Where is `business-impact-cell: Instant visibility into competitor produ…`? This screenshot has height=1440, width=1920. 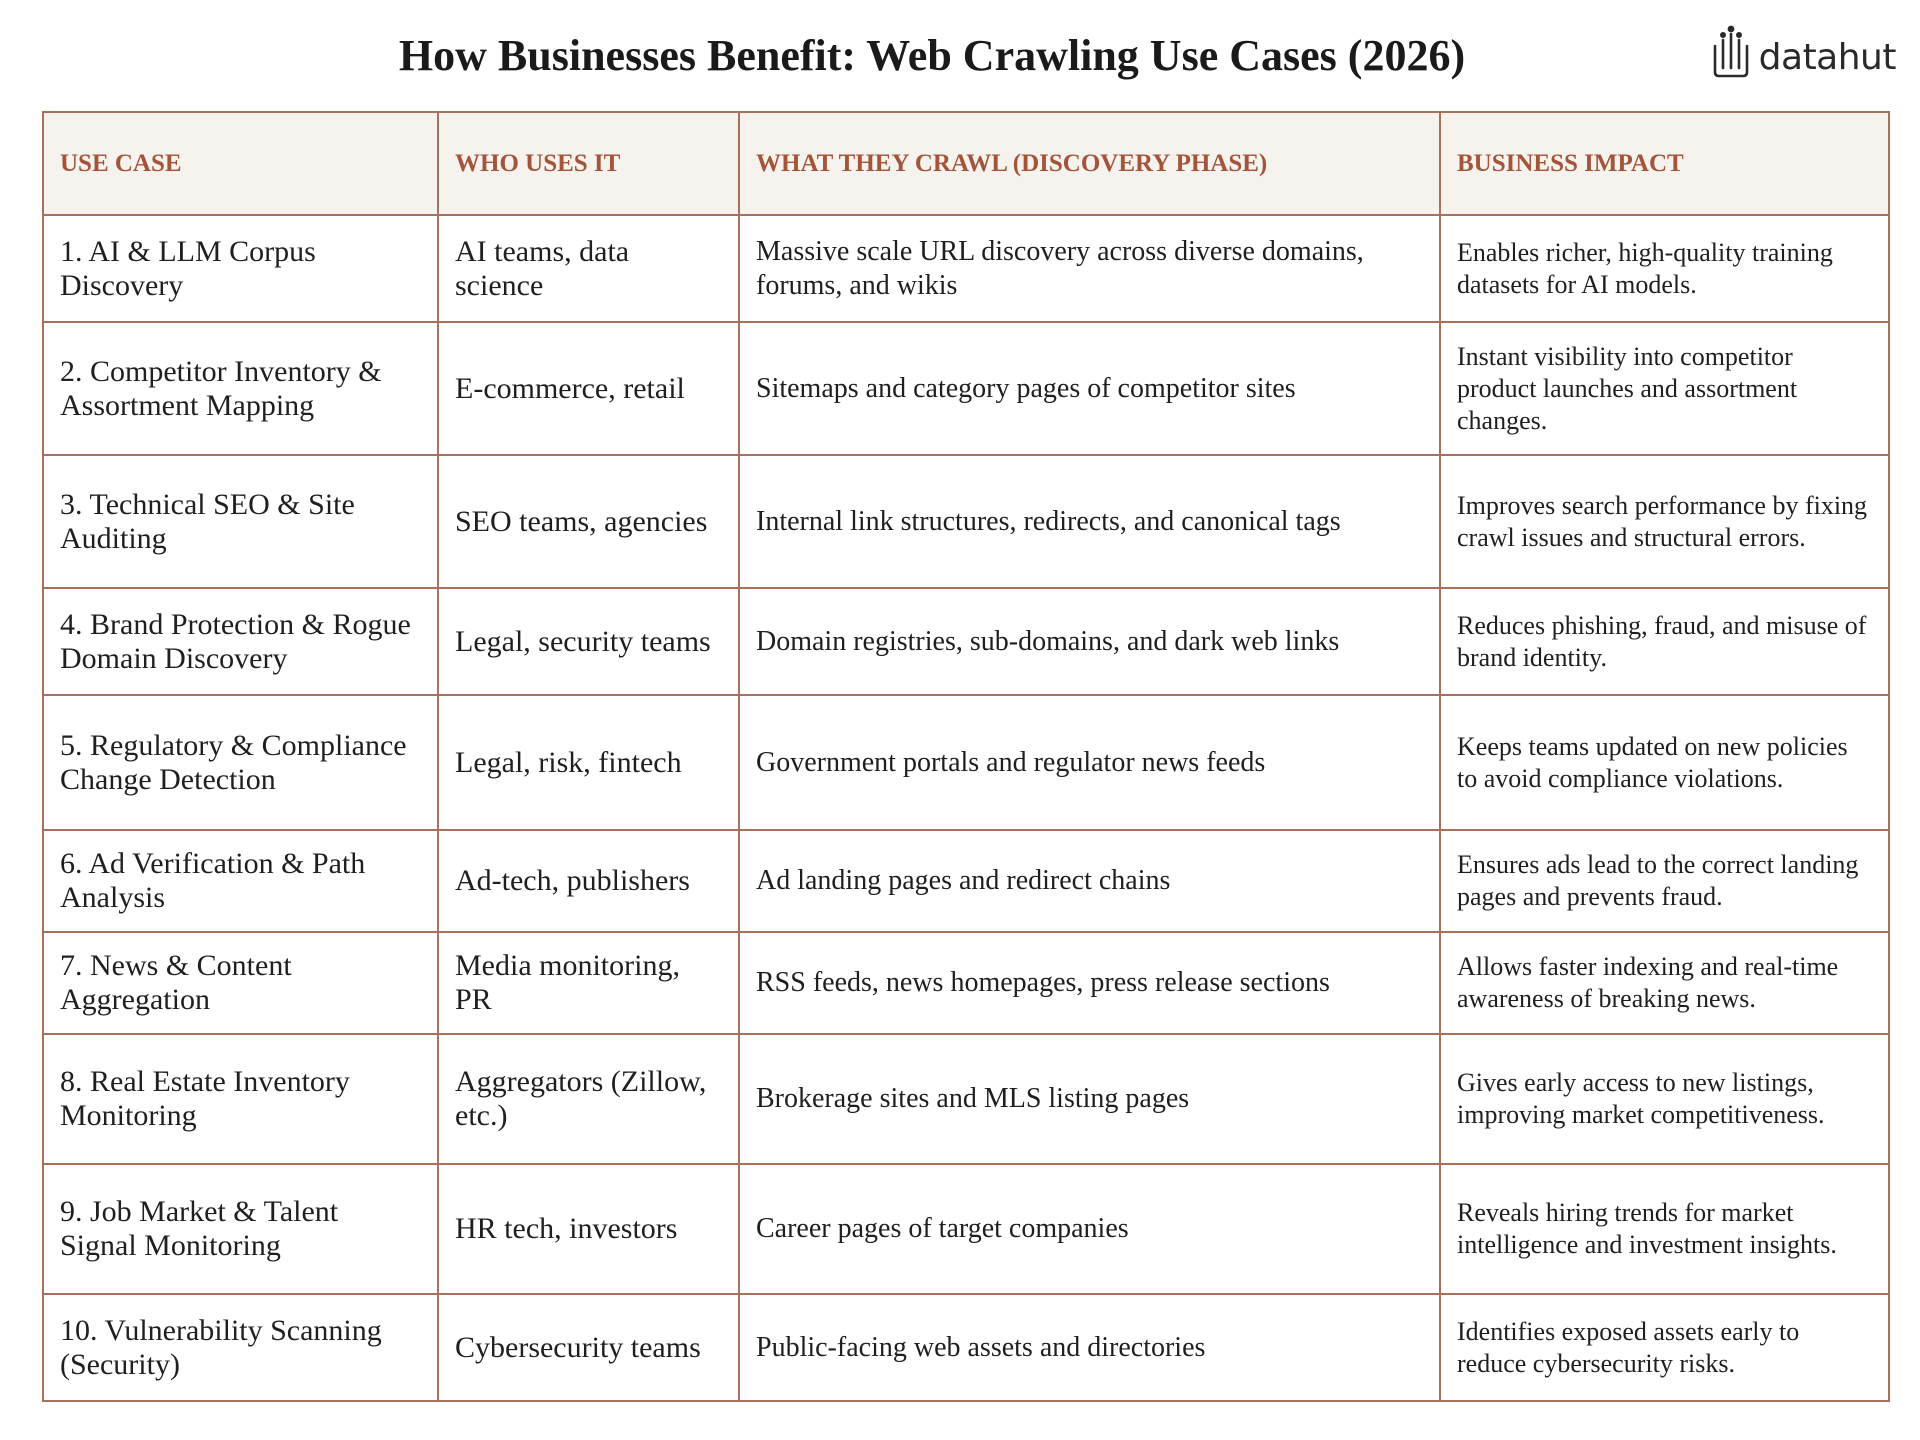 business-impact-cell: Instant visibility into competitor produ… is located at coordinates (1664, 388).